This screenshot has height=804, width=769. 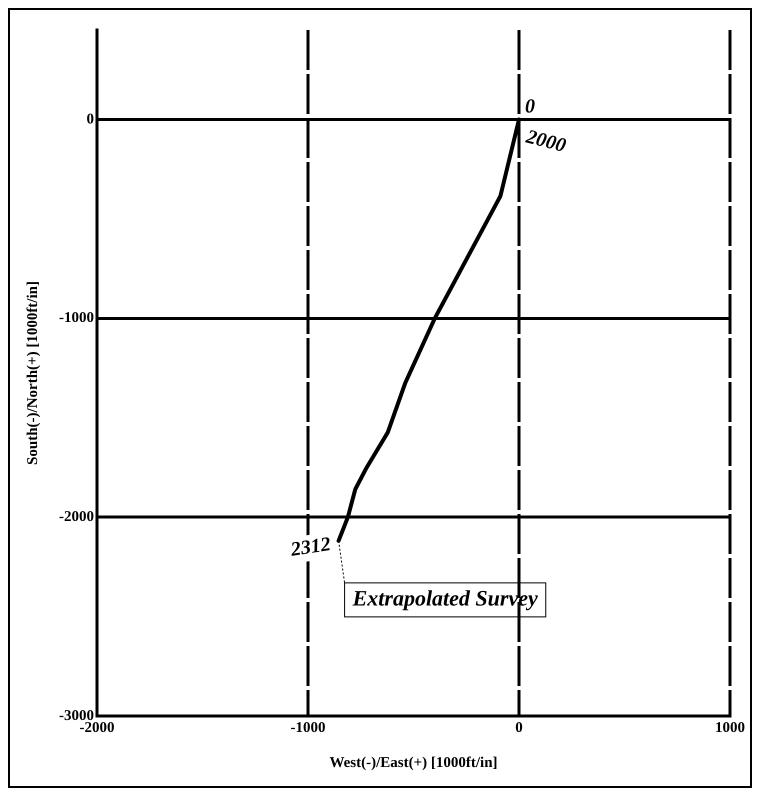 I want to click on annotation: 0, so click(x=530, y=107).